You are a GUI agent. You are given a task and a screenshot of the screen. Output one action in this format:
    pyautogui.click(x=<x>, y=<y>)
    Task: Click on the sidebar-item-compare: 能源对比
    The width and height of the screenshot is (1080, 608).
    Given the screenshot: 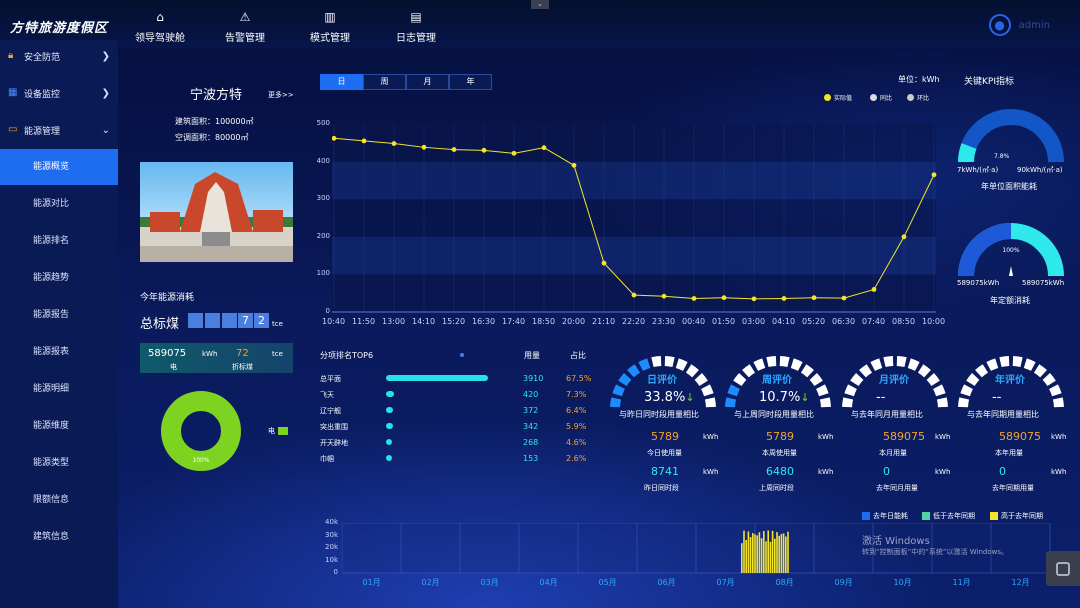 What is the action you would take?
    pyautogui.click(x=51, y=204)
    